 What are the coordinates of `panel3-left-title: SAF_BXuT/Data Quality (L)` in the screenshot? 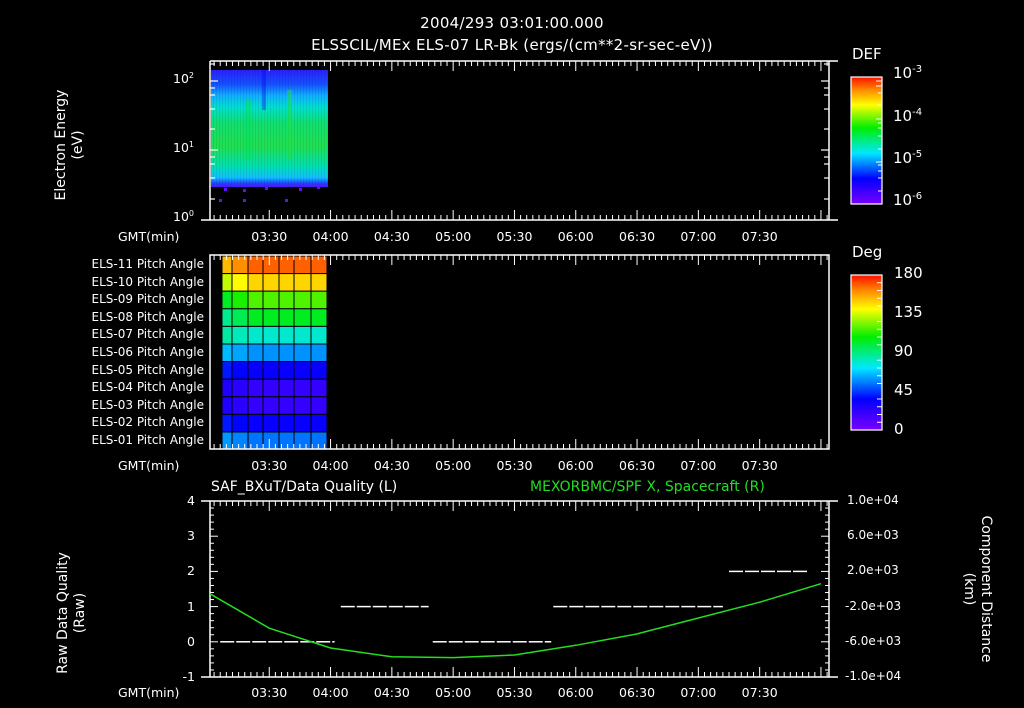 It's located at (304, 487).